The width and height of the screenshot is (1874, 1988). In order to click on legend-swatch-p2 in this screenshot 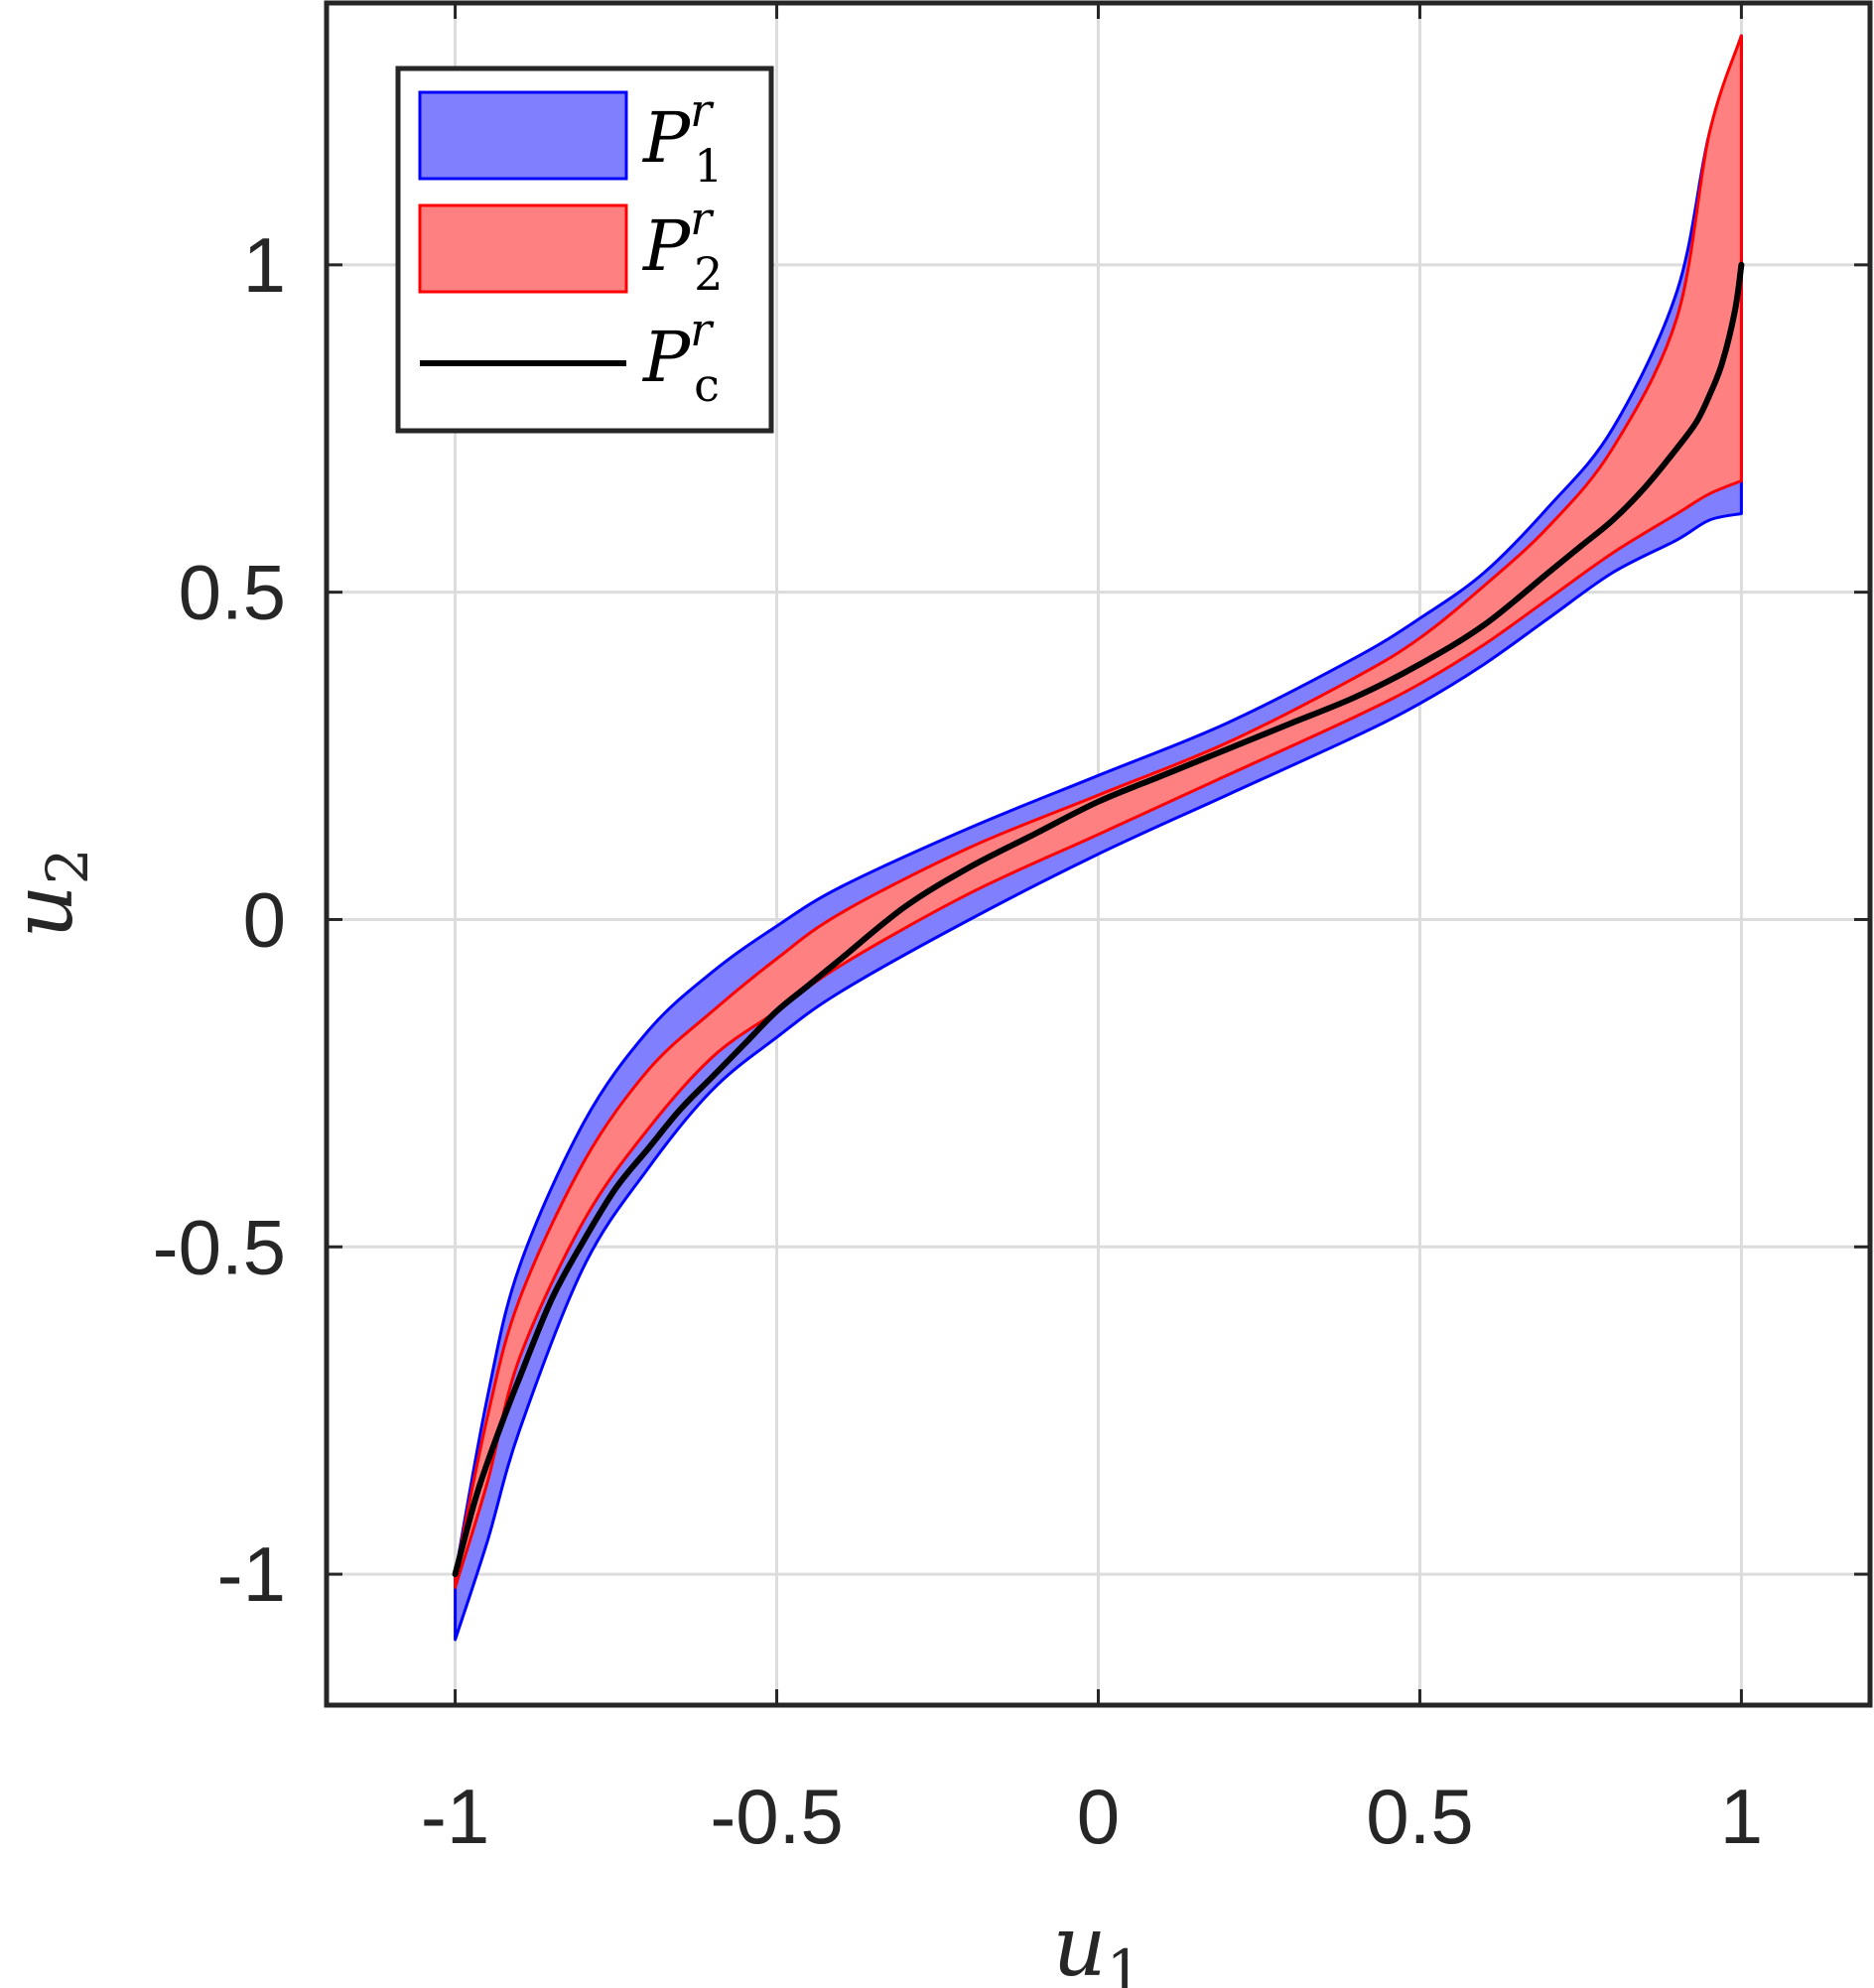, I will do `click(523, 248)`.